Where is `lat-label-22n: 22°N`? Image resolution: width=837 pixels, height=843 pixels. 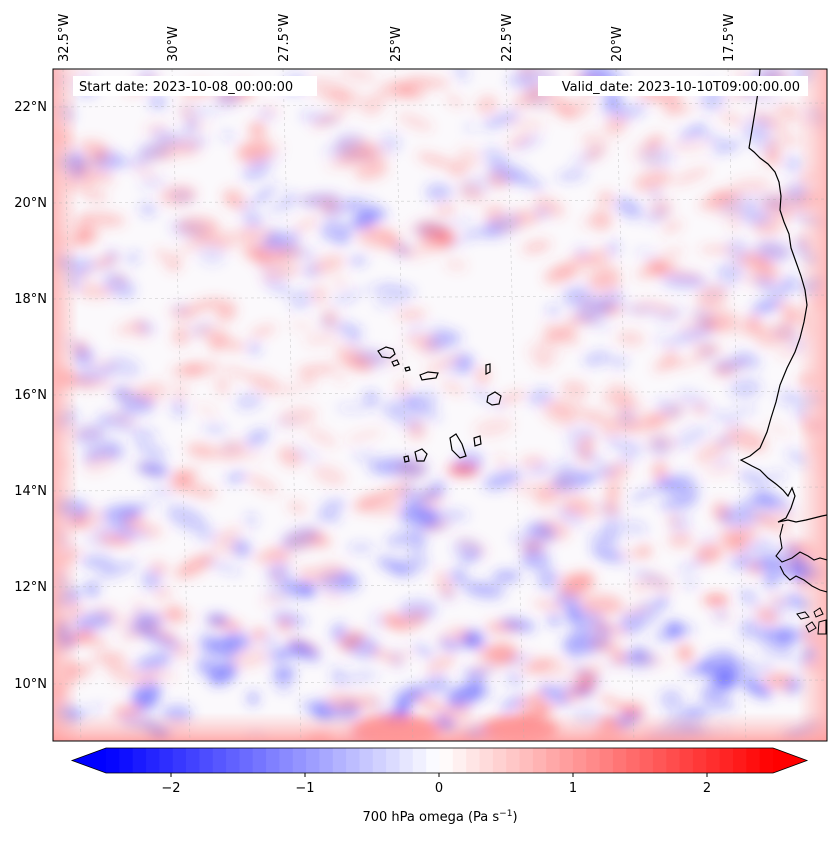 lat-label-22n: 22°N is located at coordinates (30, 107).